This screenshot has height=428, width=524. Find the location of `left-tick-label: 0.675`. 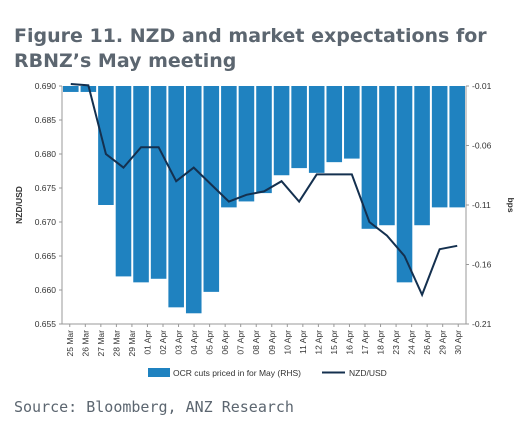

left-tick-label: 0.675 is located at coordinates (46, 188).